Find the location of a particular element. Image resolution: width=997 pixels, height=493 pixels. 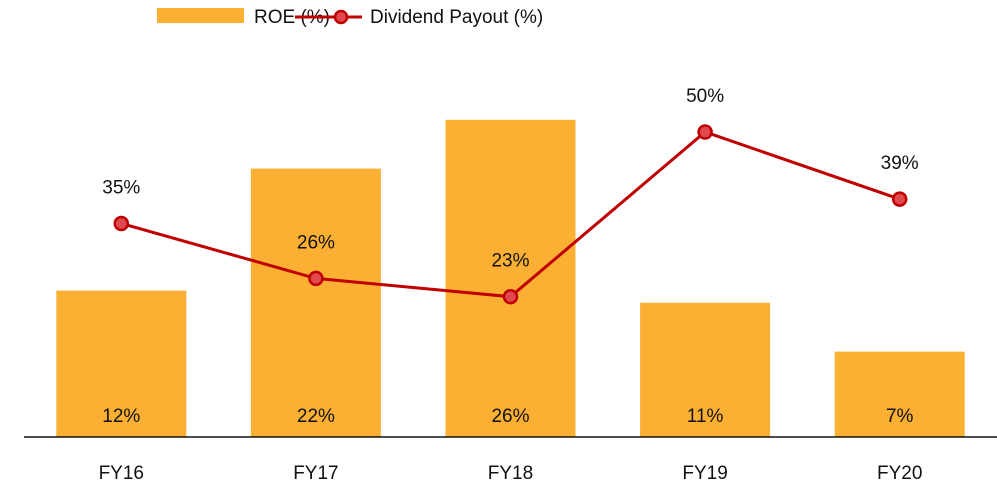

line-value-label: 35% is located at coordinates (121, 188).